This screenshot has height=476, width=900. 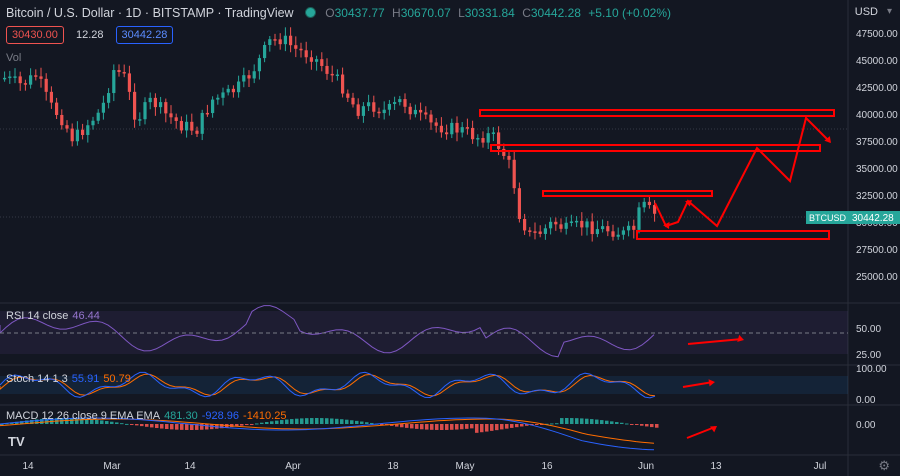 What do you see at coordinates (14, 58) in the screenshot?
I see `volume-label: Vol` at bounding box center [14, 58].